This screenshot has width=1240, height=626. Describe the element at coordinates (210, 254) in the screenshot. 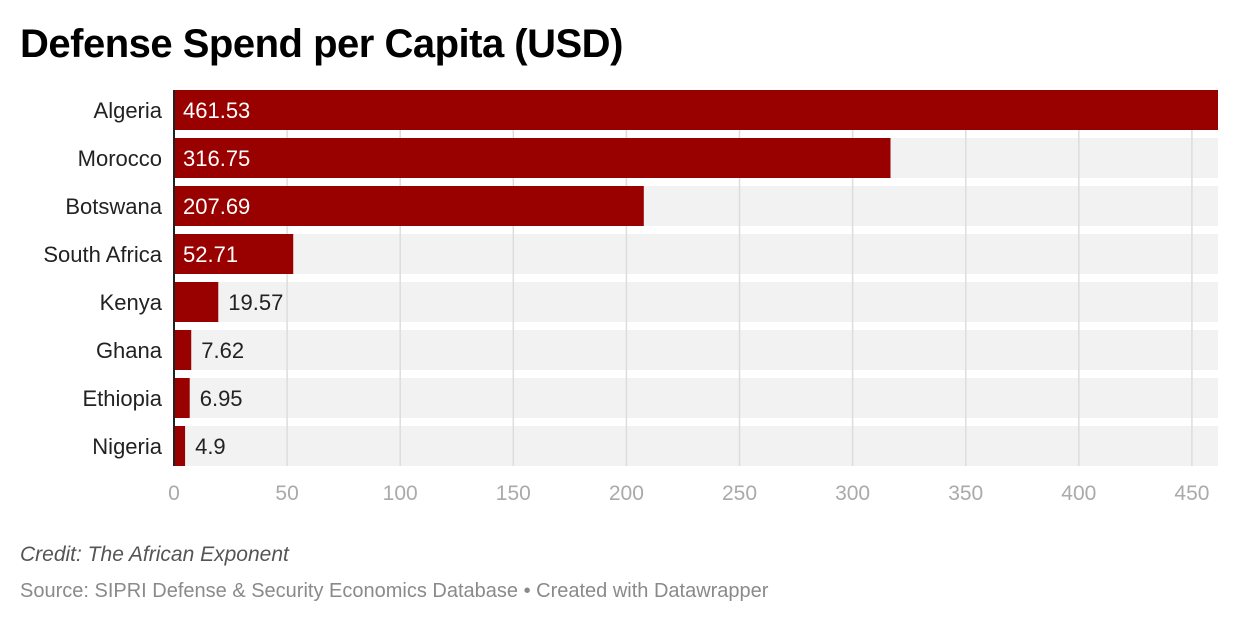

I see `value-label: 52.71` at that location.